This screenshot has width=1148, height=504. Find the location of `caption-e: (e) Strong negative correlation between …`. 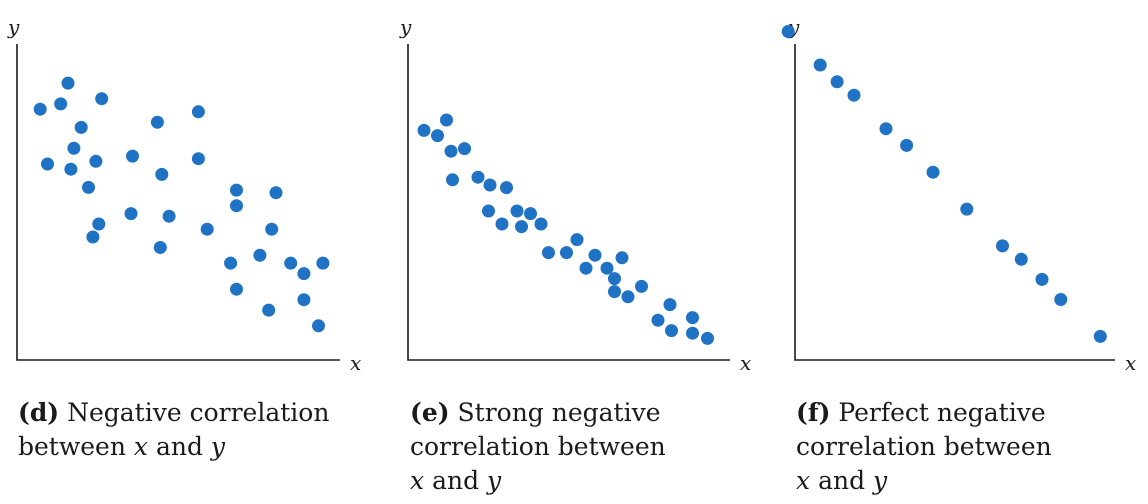

caption-e: (e) Strong negative correlation between … is located at coordinates (538, 447).